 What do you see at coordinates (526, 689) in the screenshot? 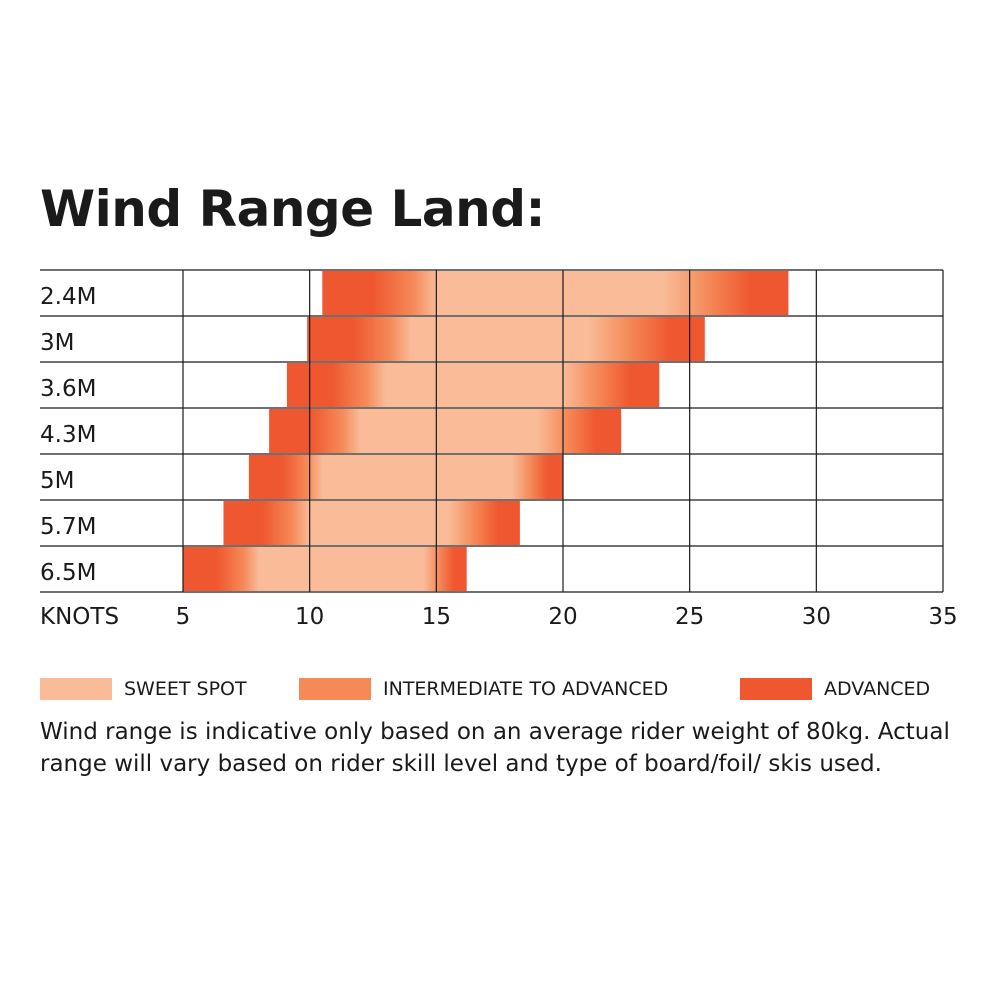
I see `legend-label-intermediate-to-advanced: INTERMEDIATE TO ADVANCED` at bounding box center [526, 689].